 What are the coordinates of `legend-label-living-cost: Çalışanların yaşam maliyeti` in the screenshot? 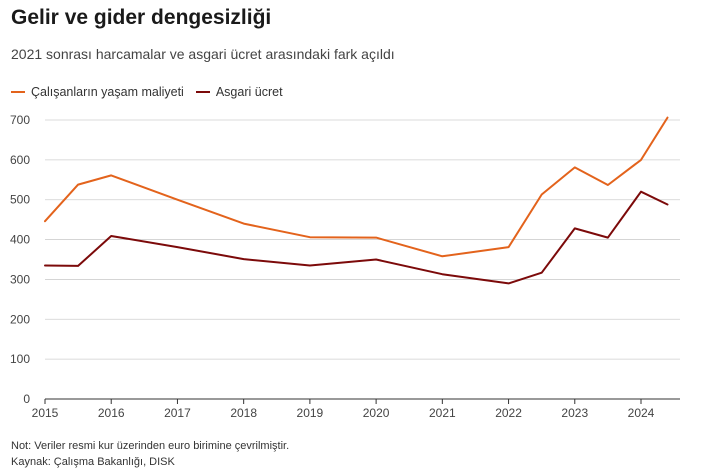 It's located at (107, 92).